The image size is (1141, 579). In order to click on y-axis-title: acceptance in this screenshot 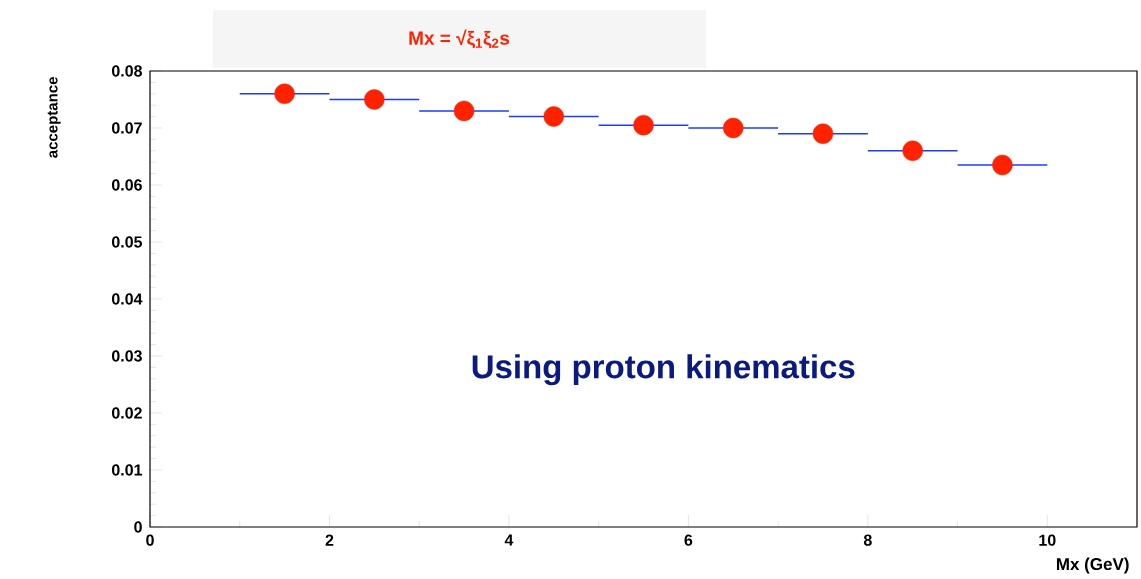, I will do `click(54, 117)`.